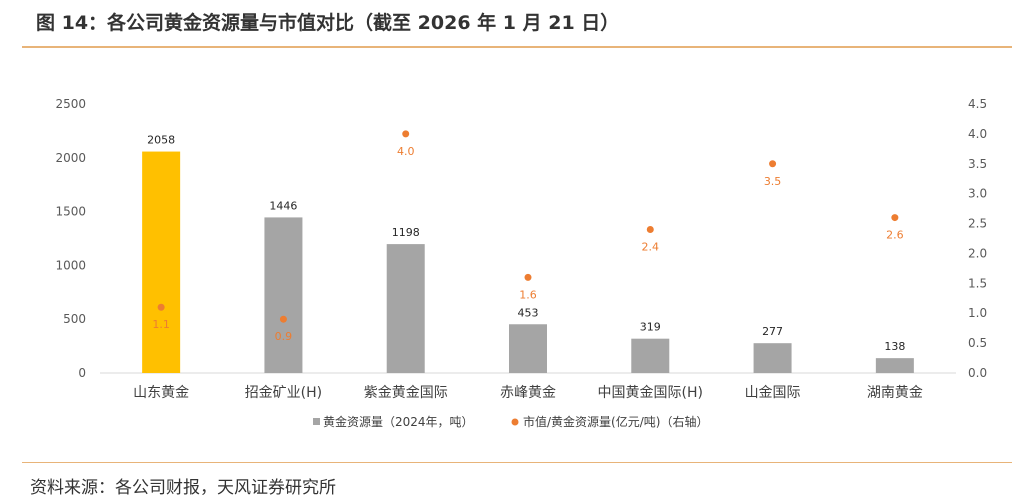 This screenshot has width=1018, height=498. I want to click on y-left-tick-label: 2500, so click(70, 104).